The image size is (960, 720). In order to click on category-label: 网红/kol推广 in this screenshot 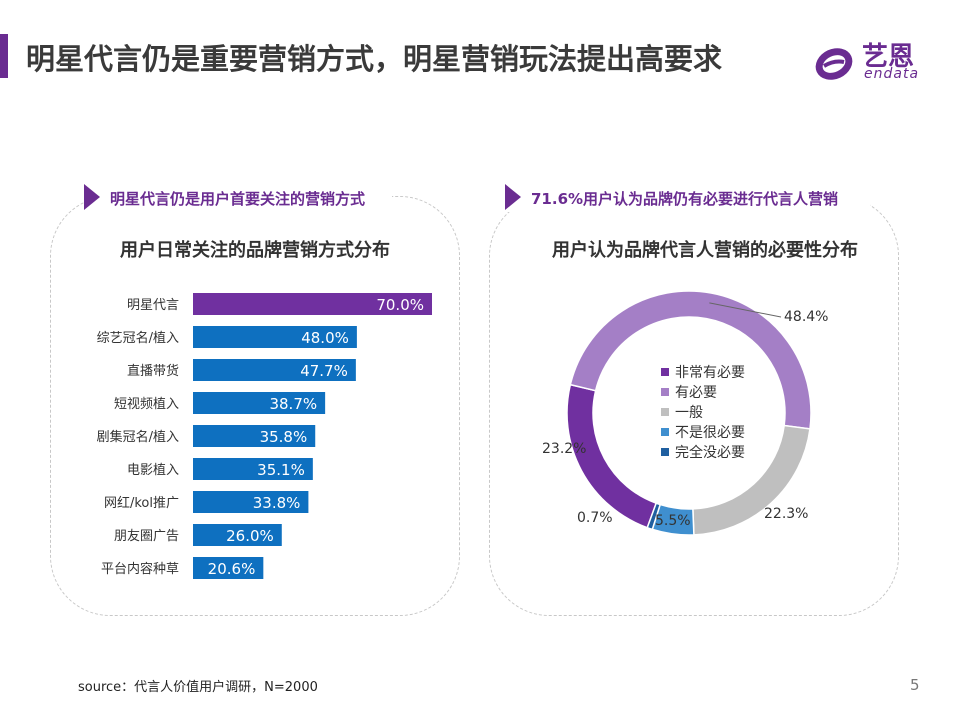, I will do `click(141, 503)`.